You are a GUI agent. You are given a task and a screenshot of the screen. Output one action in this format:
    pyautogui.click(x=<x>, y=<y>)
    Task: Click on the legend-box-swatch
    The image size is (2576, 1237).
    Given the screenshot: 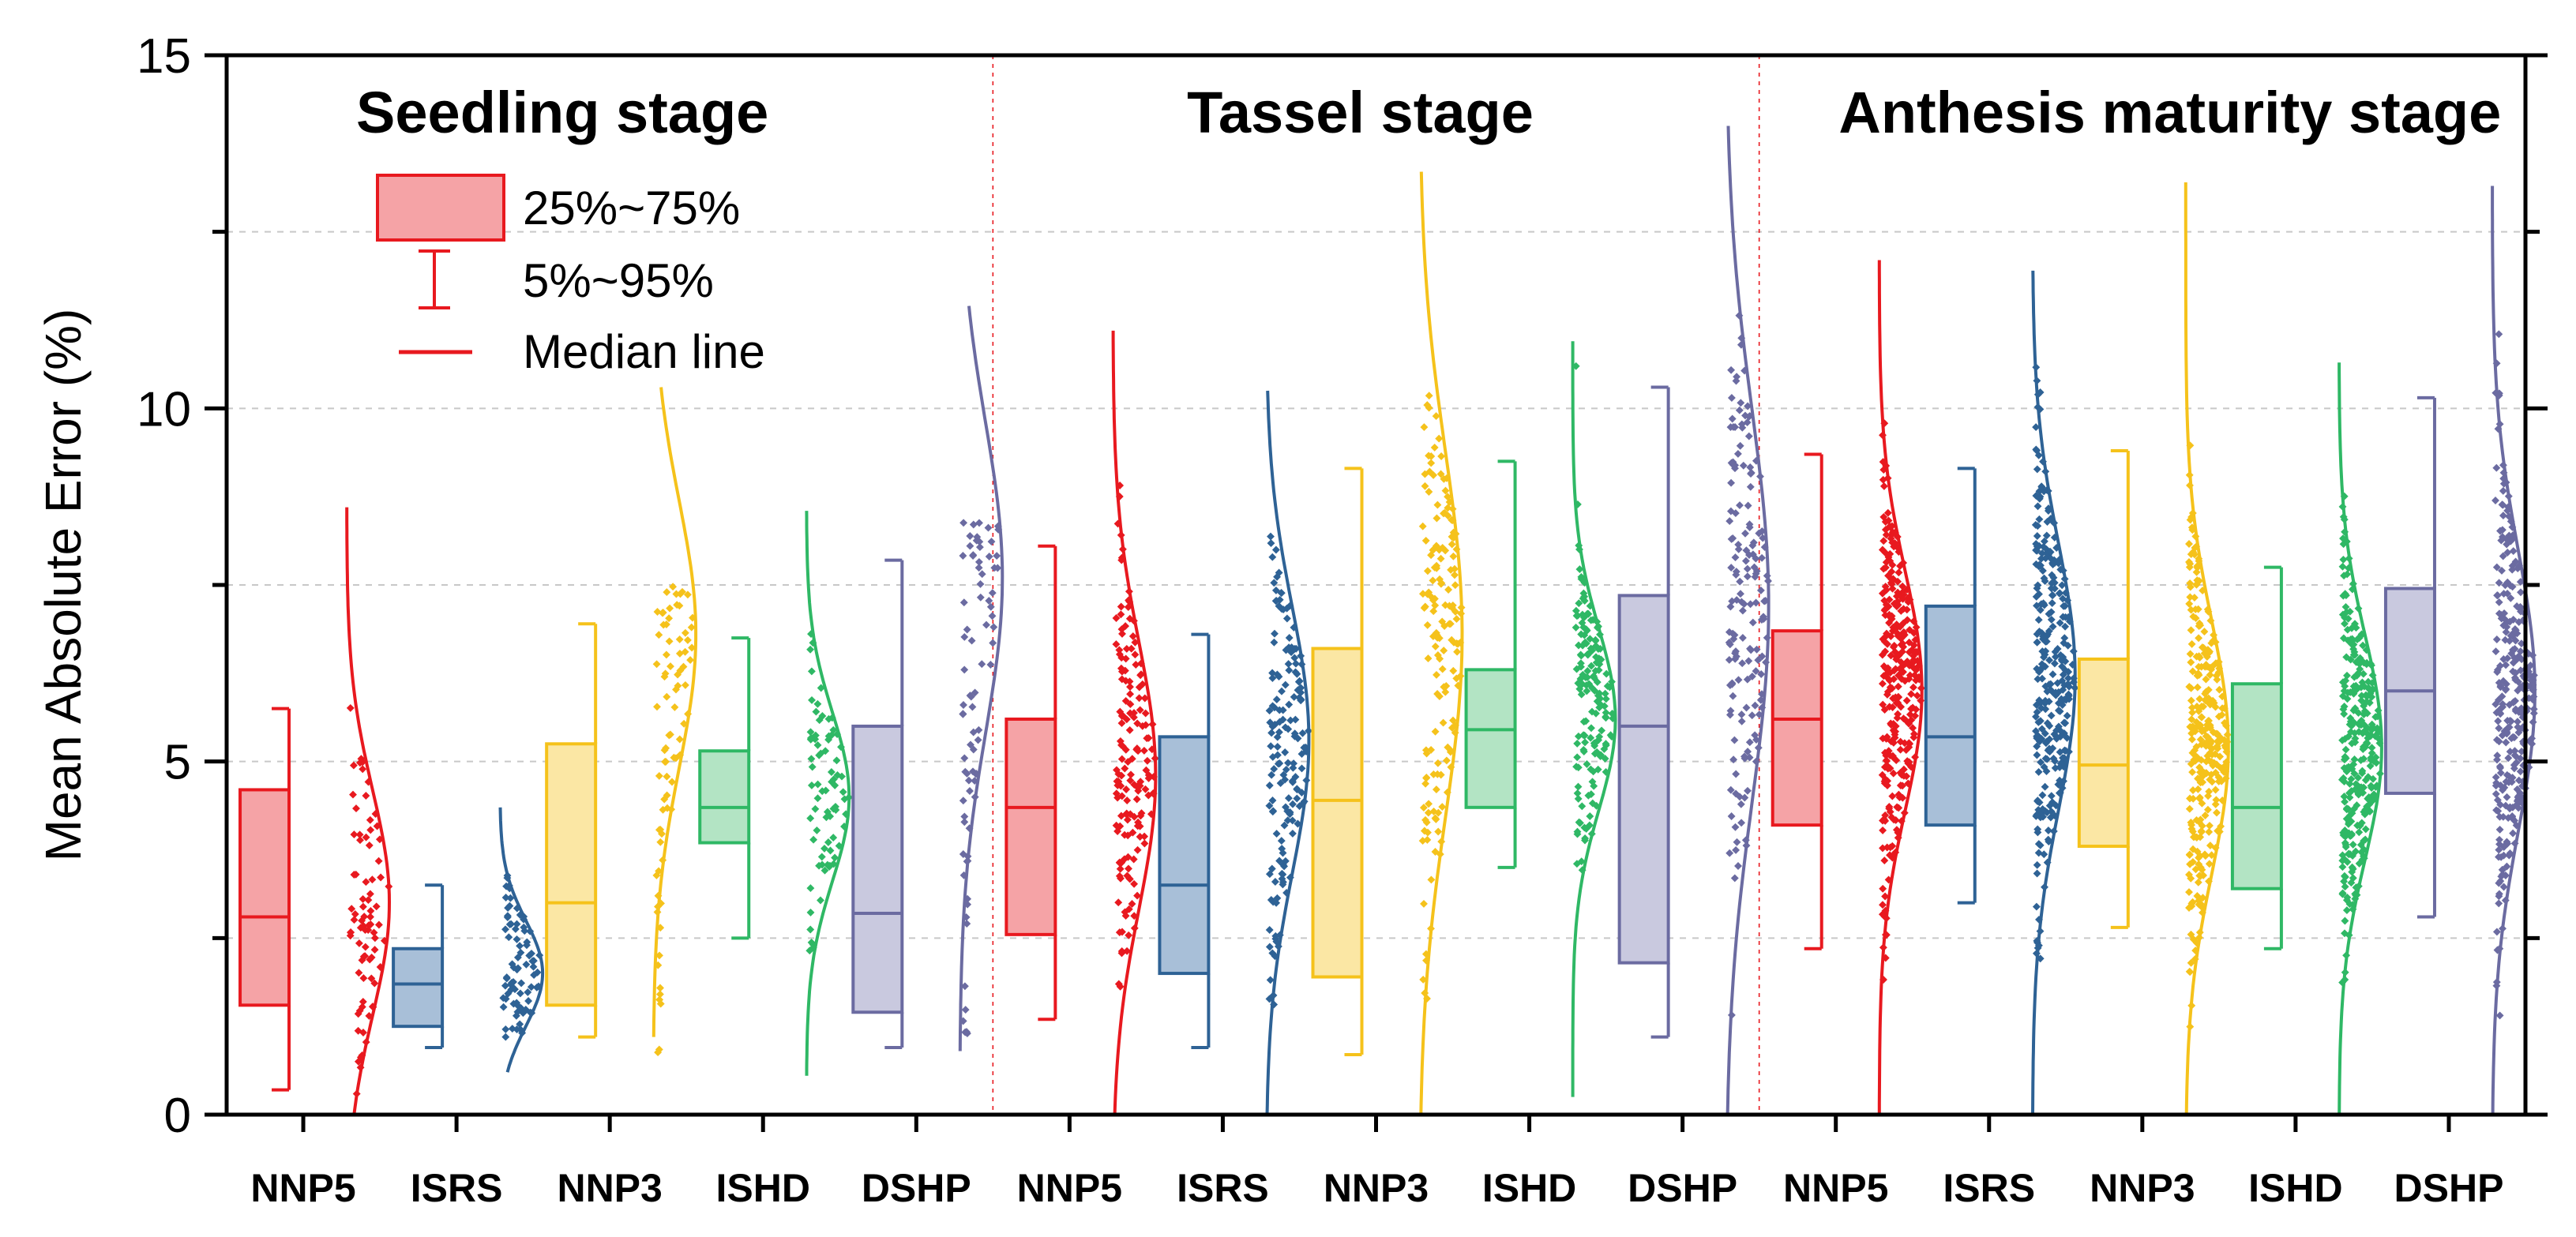 What is the action you would take?
    pyautogui.click(x=440, y=208)
    